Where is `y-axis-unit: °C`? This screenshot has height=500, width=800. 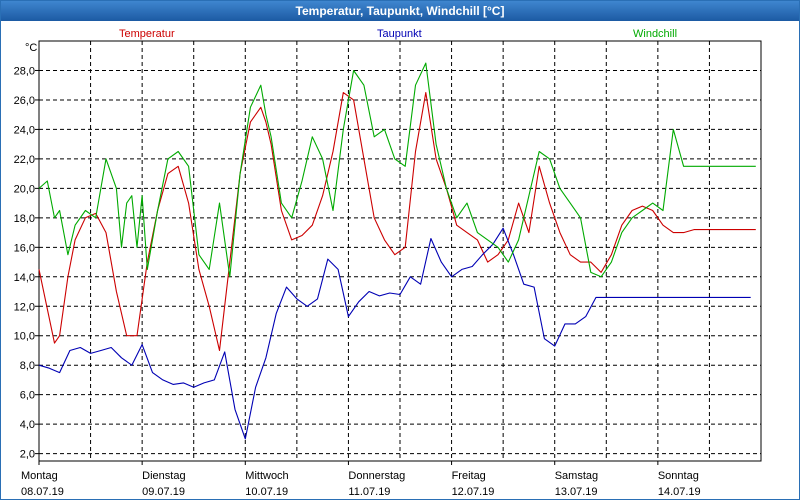 y-axis-unit: °C is located at coordinates (31, 48).